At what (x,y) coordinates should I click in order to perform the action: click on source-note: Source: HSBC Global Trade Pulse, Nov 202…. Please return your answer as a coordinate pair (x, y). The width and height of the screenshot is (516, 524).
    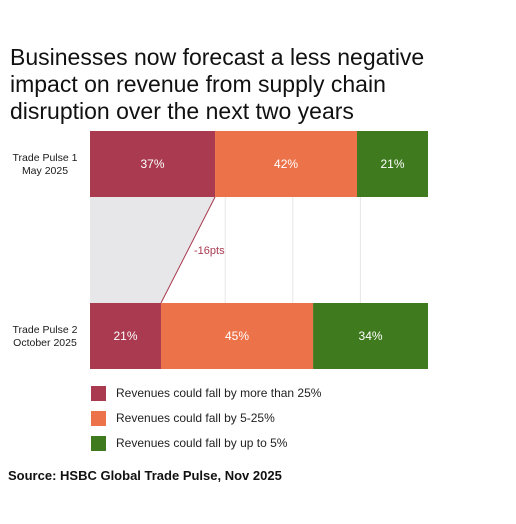
    Looking at the image, I should click on (145, 475).